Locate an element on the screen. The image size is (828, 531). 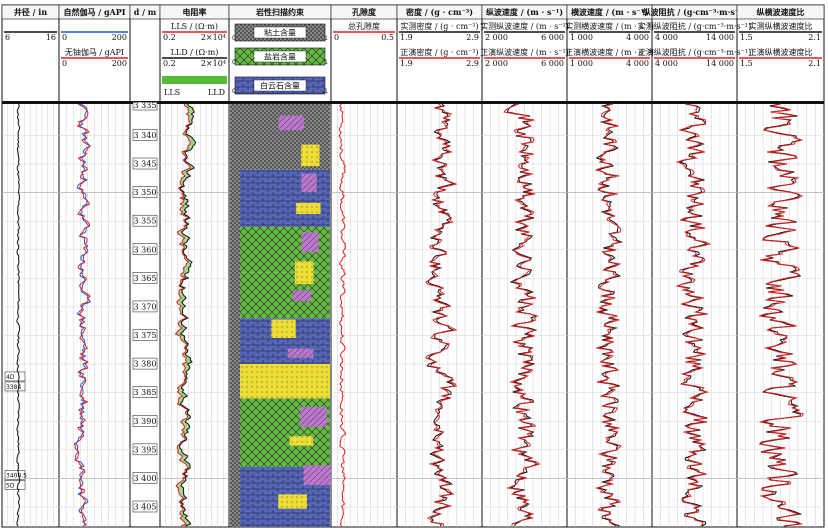
annotation-1: 3384 is located at coordinates (13, 387).